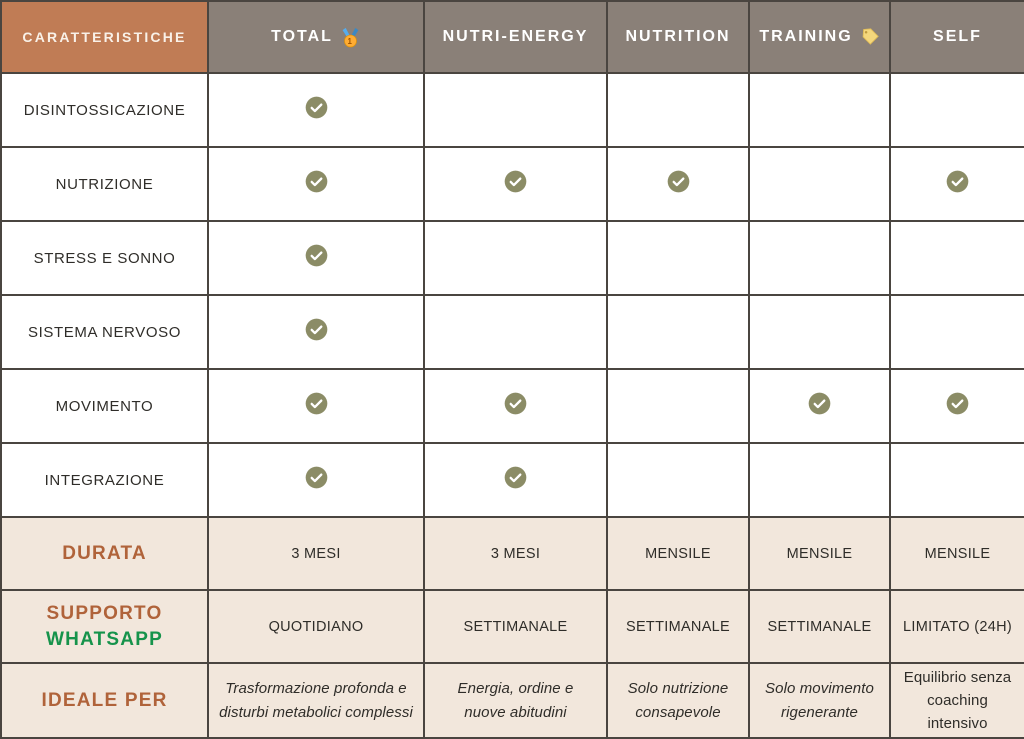  What do you see at coordinates (678, 37) in the screenshot?
I see `column-header-nutrition: NUTRITION` at bounding box center [678, 37].